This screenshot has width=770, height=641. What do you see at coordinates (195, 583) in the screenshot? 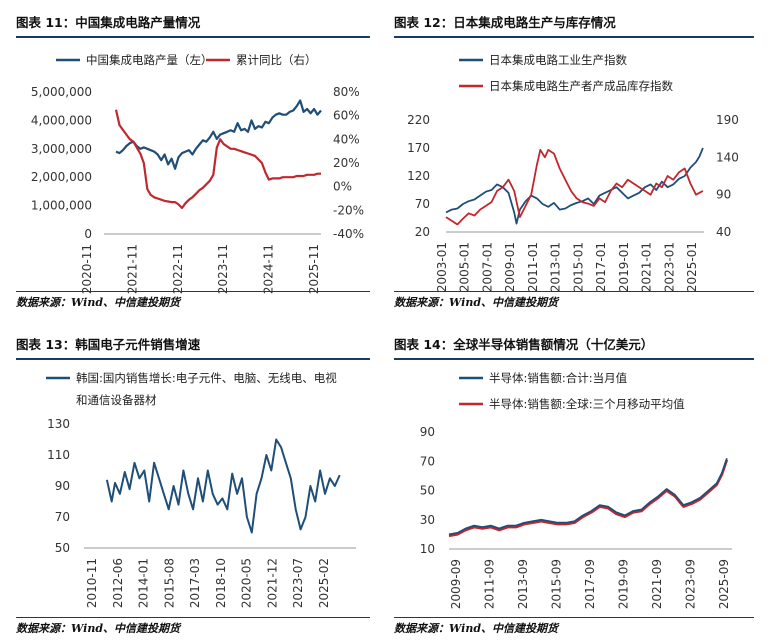
I see `x-tick-label: 2017-03` at bounding box center [195, 583].